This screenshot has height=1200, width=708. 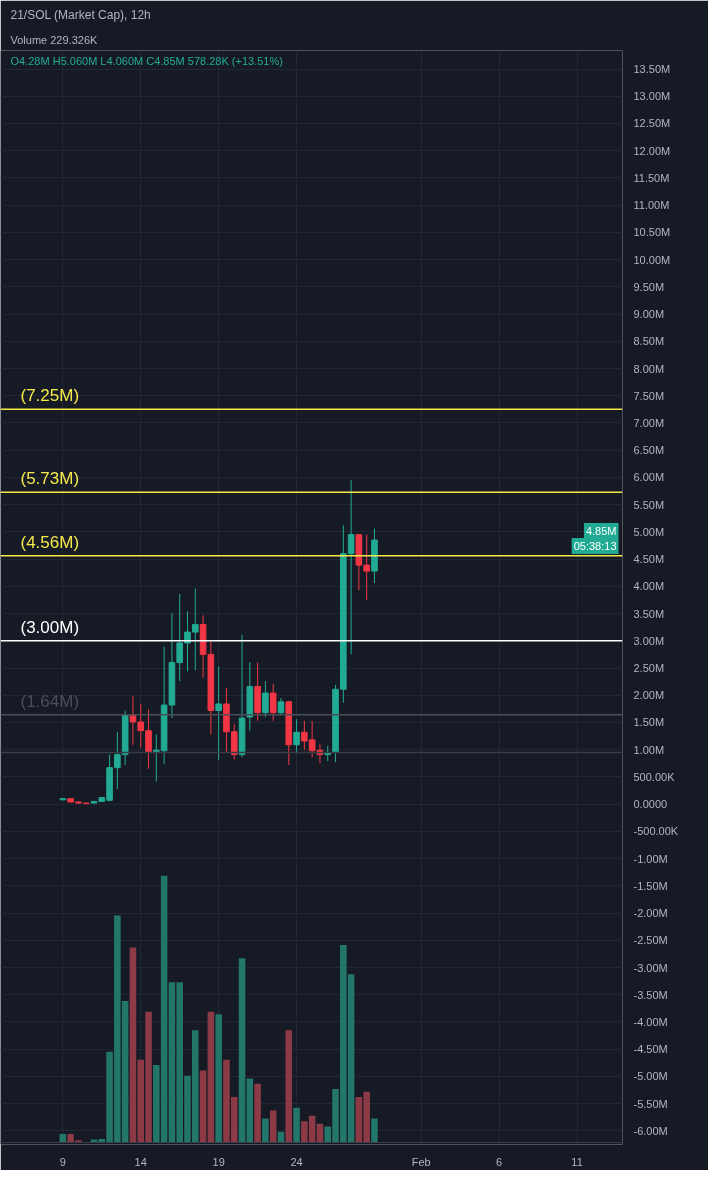 I want to click on y-tick-label: 13.50M, so click(x=652, y=69).